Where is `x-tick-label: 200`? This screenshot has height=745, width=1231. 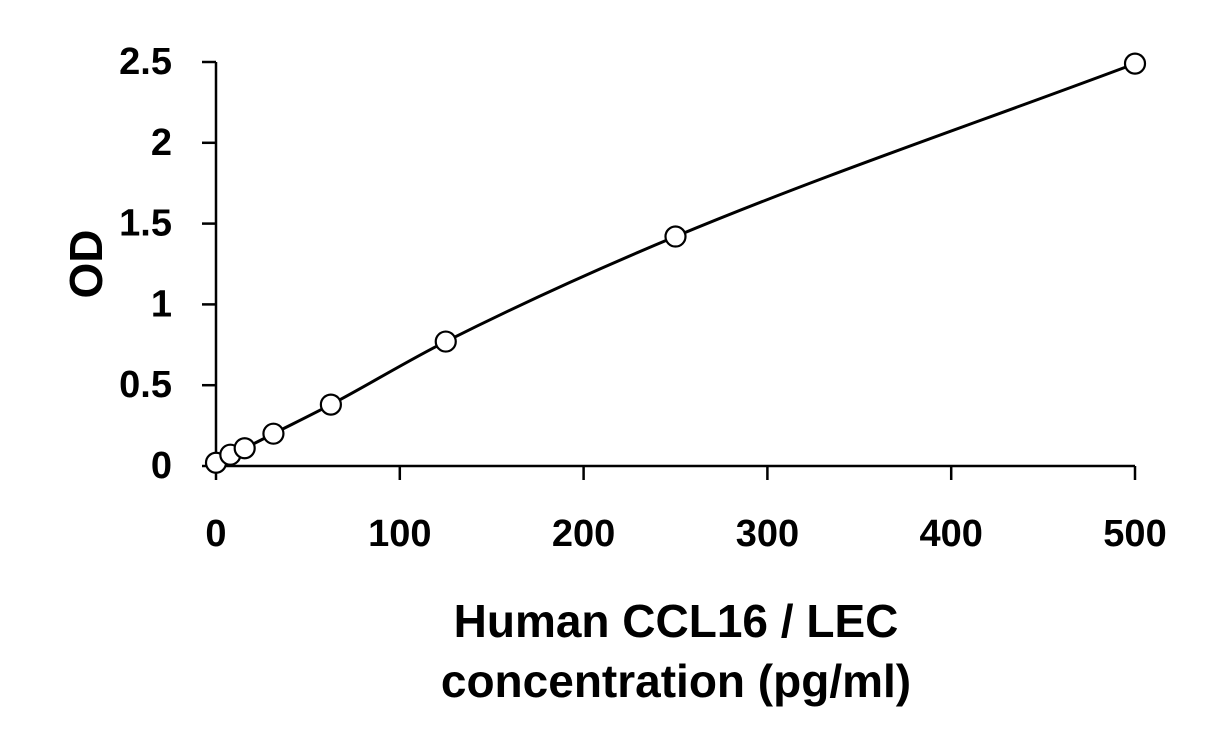
x-tick-label: 200 is located at coordinates (583, 534).